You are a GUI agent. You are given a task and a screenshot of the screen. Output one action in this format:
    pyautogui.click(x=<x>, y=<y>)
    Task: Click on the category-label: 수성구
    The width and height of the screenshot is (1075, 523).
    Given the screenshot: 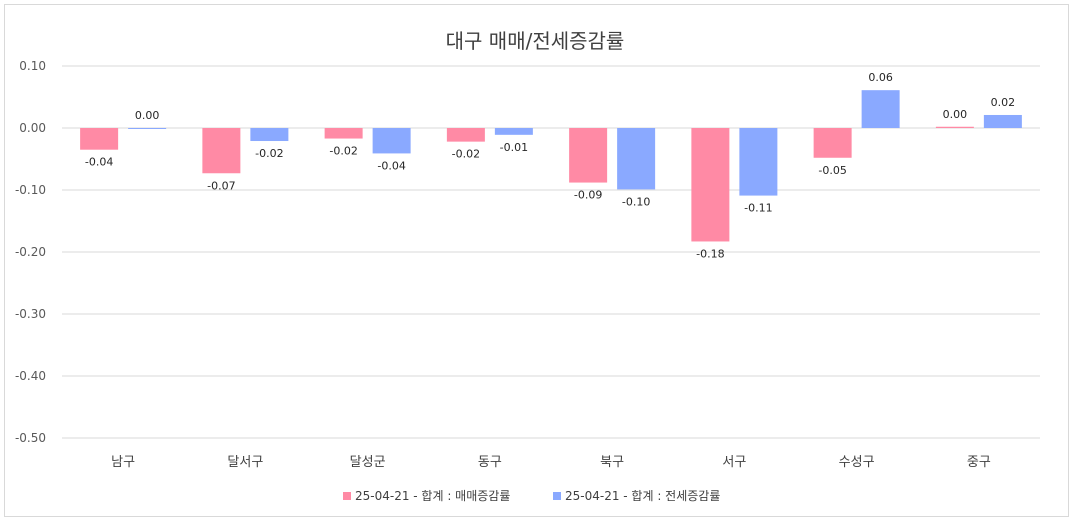 What is the action you would take?
    pyautogui.click(x=857, y=462)
    